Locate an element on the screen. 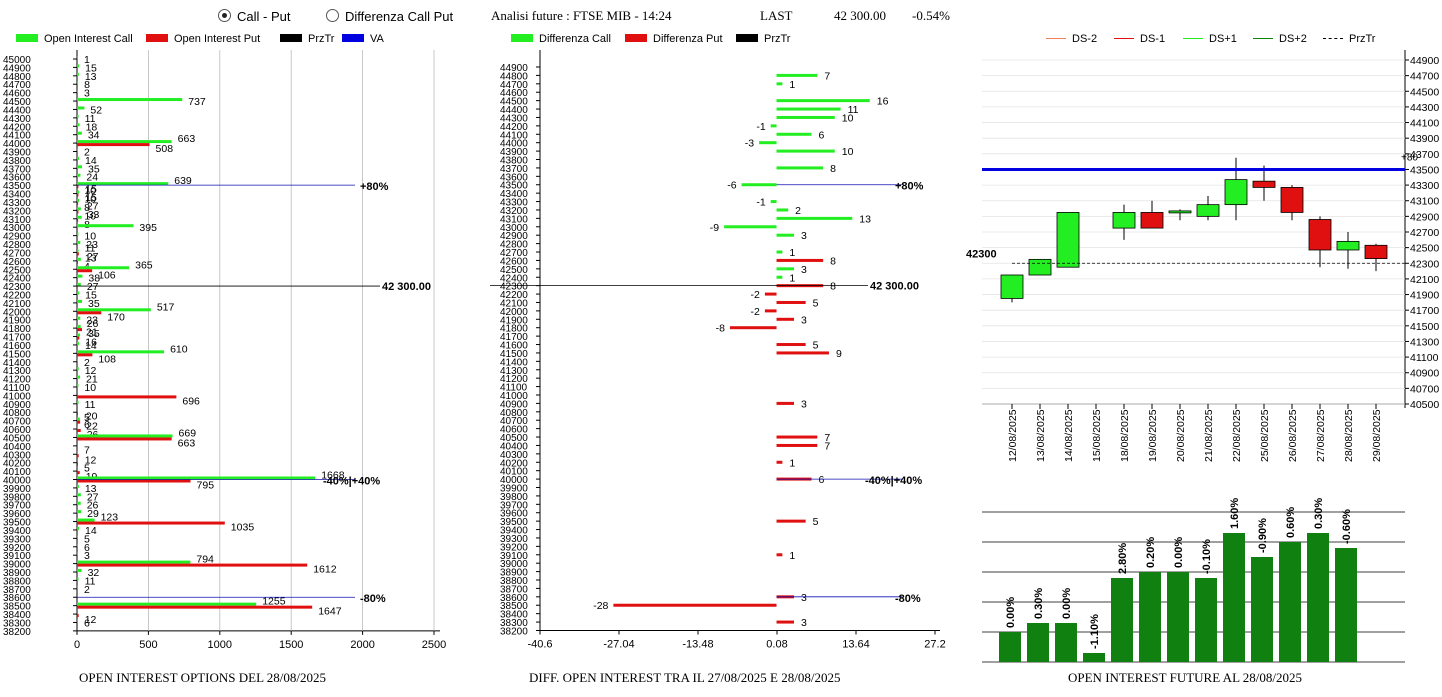  call-value-label: 23 is located at coordinates (92, 245).